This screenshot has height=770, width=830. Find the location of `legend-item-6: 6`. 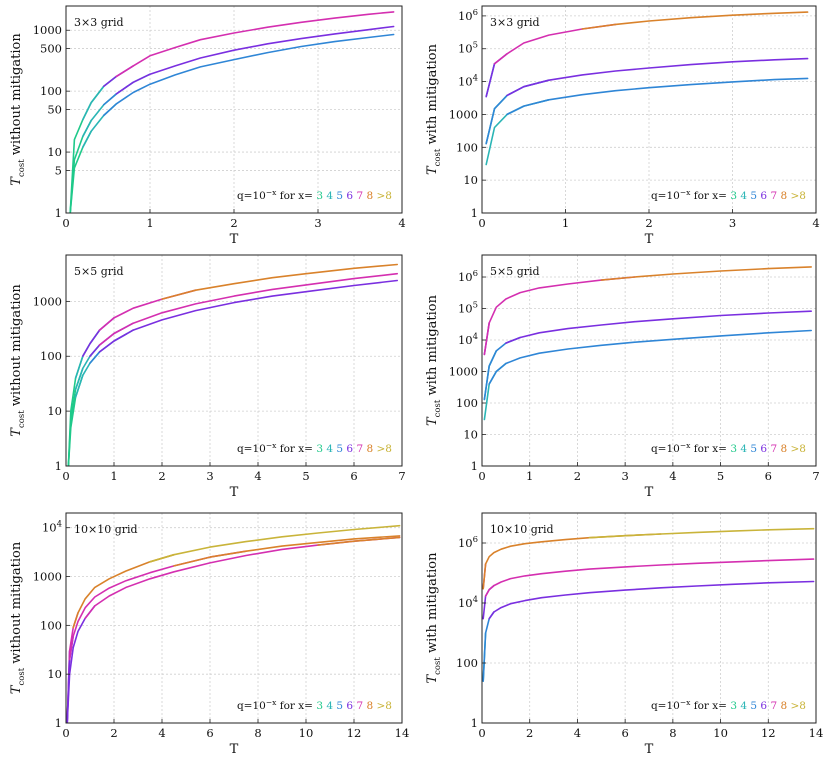

legend-item-6: 6 is located at coordinates (762, 706).